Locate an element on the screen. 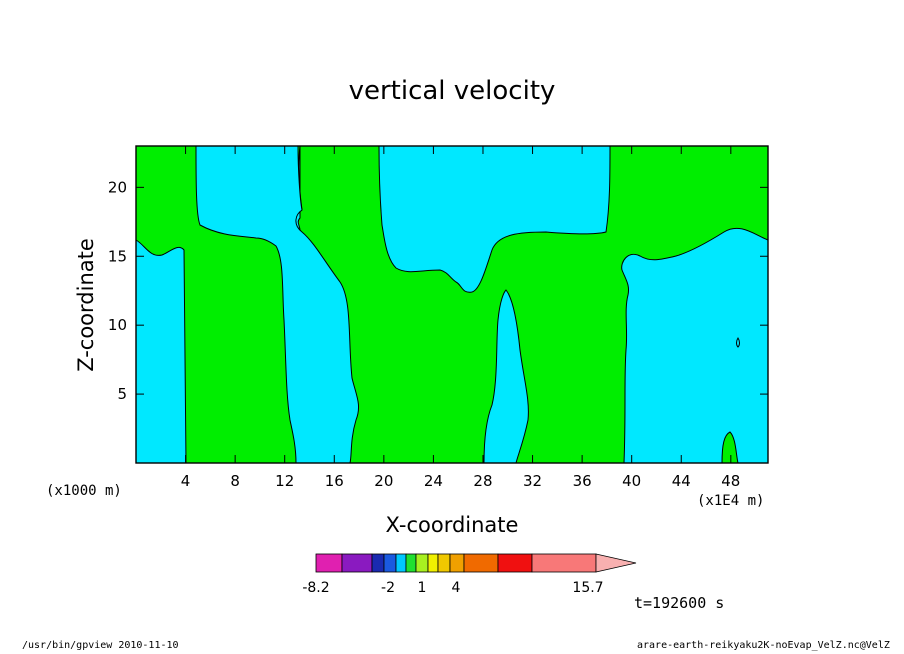 The image size is (904, 654). x-tick-label: 8 is located at coordinates (235, 481).